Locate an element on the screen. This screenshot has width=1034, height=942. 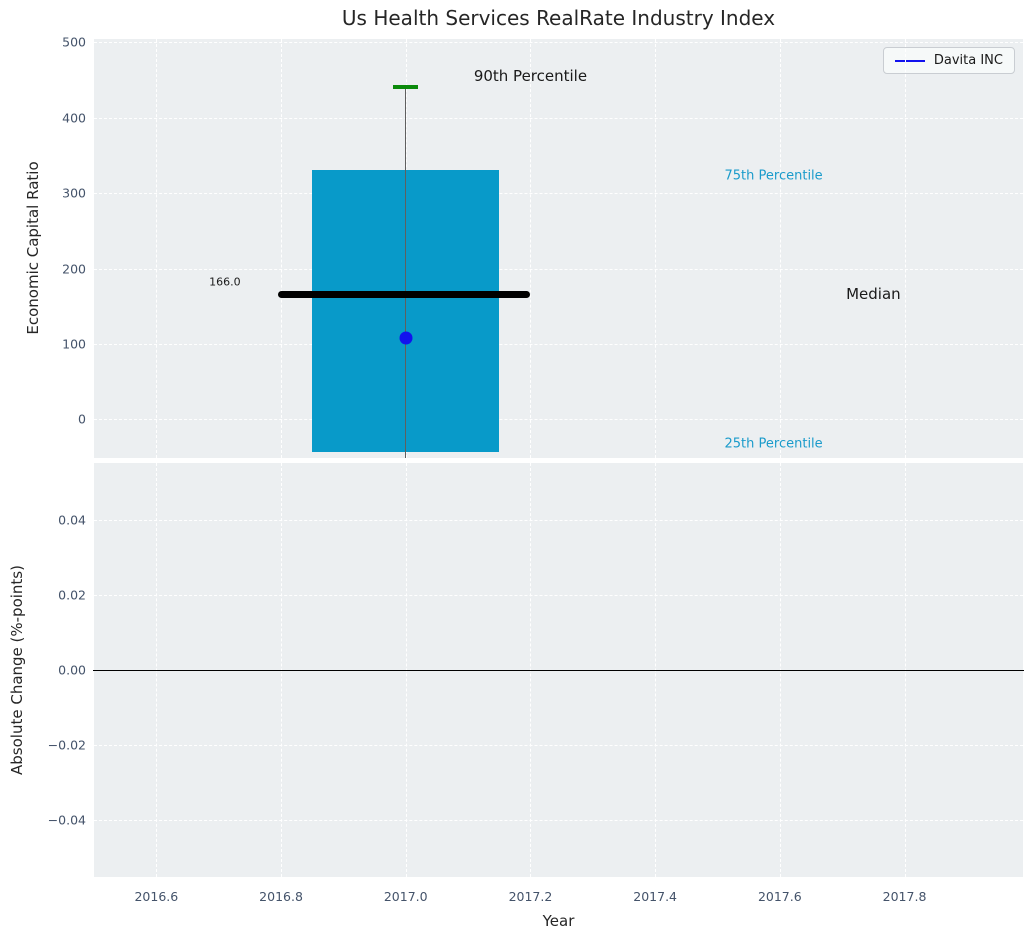
y-axis-label-top: Economic Capital Ratio is located at coordinates (33, 248).